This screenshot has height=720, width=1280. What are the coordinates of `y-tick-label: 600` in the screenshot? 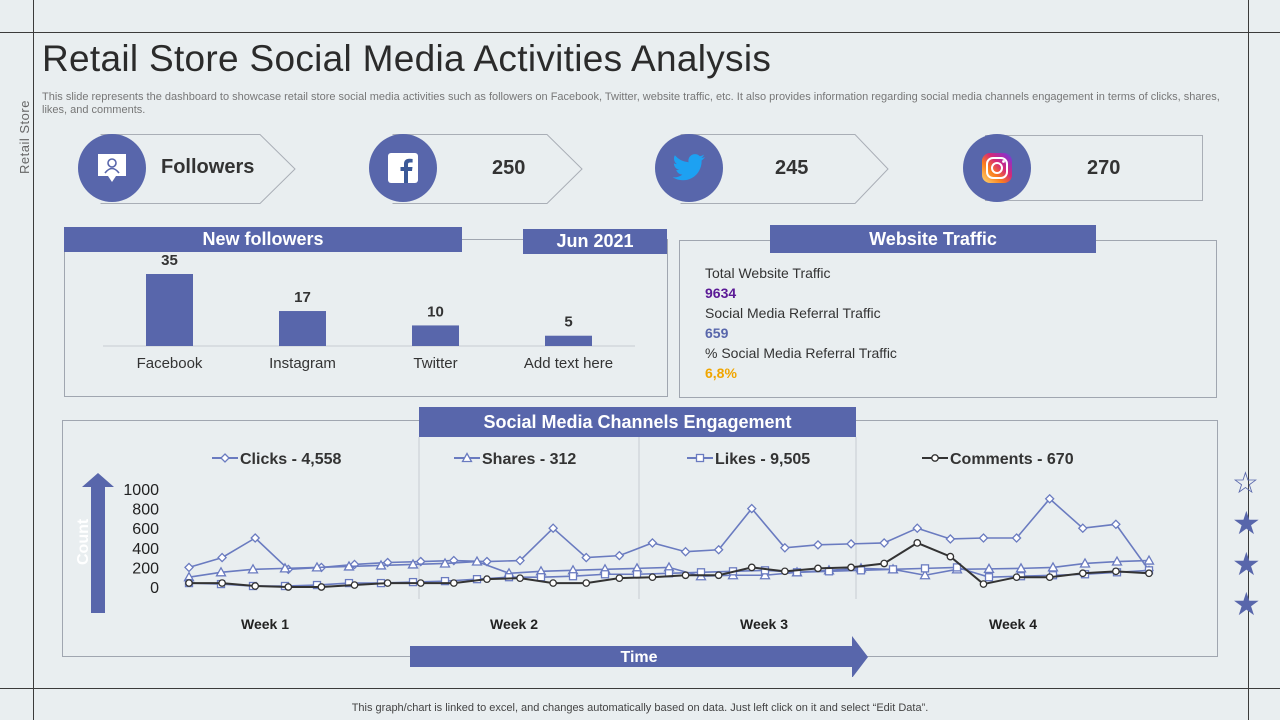 It's located at (145, 529).